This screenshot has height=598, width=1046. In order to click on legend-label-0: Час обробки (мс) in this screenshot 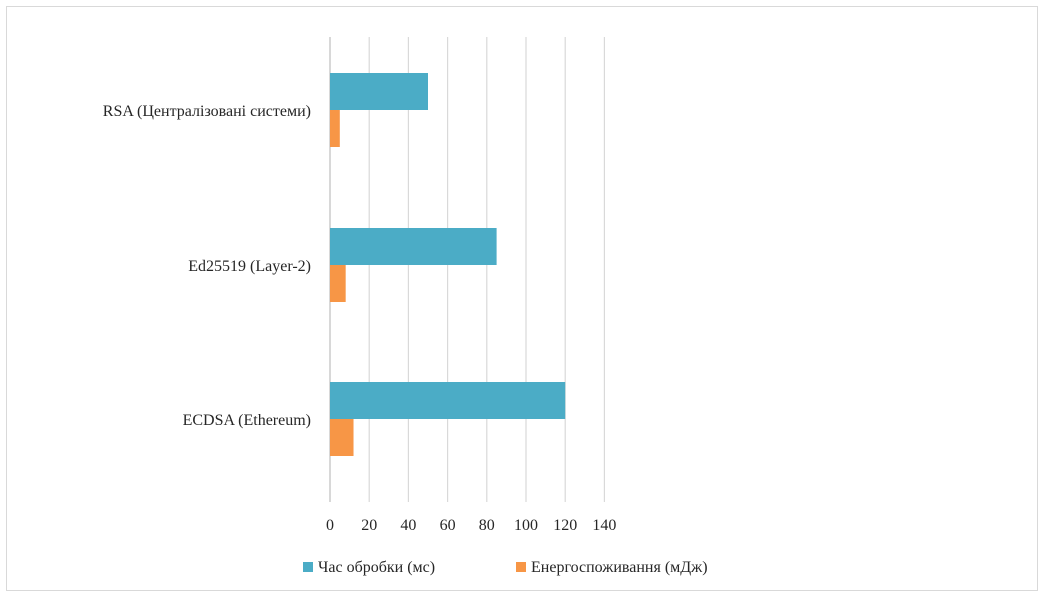, I will do `click(376, 567)`.